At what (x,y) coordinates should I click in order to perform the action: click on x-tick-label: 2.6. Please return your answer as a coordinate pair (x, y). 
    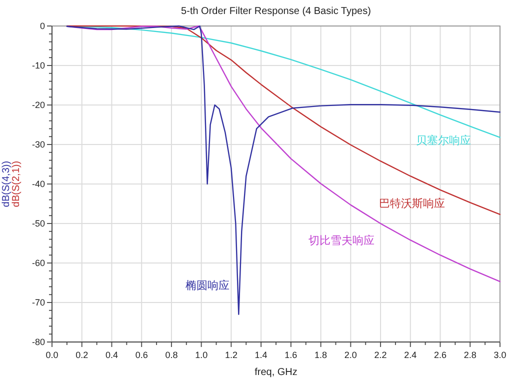
    Looking at the image, I should click on (440, 355).